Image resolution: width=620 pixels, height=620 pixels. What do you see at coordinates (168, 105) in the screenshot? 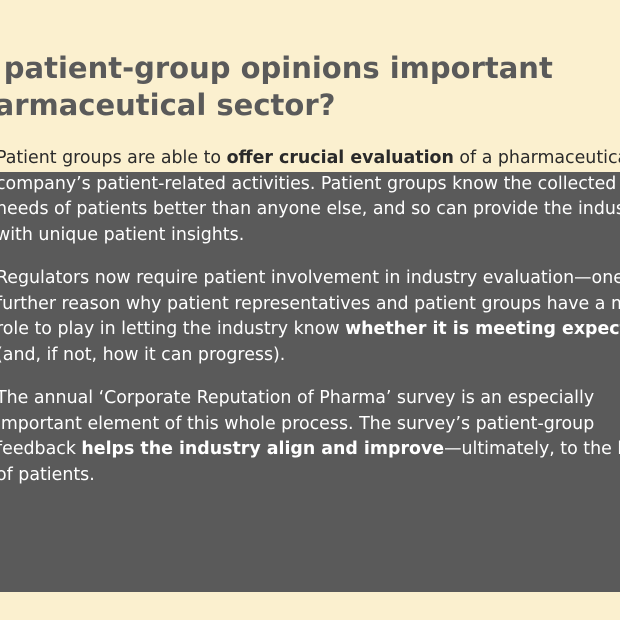
I see `title-line: harmaceutical sector?` at bounding box center [168, 105].